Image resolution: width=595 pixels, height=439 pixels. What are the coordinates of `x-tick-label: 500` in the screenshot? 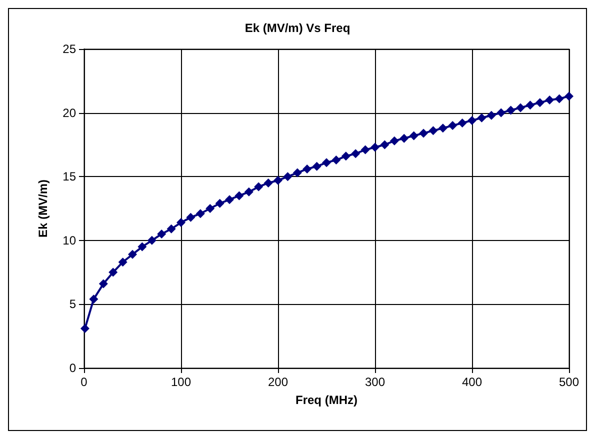 It's located at (569, 382).